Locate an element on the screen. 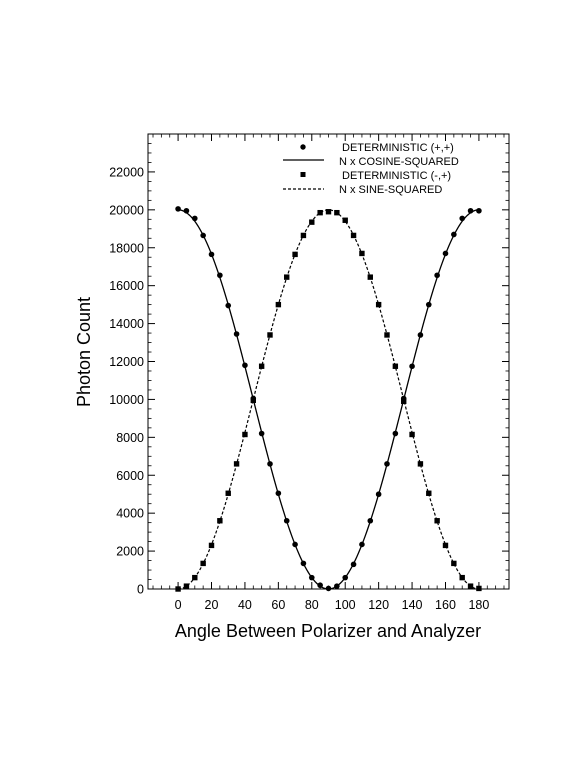 The image size is (586, 767). y-tick-label: 8000 is located at coordinates (130, 438).